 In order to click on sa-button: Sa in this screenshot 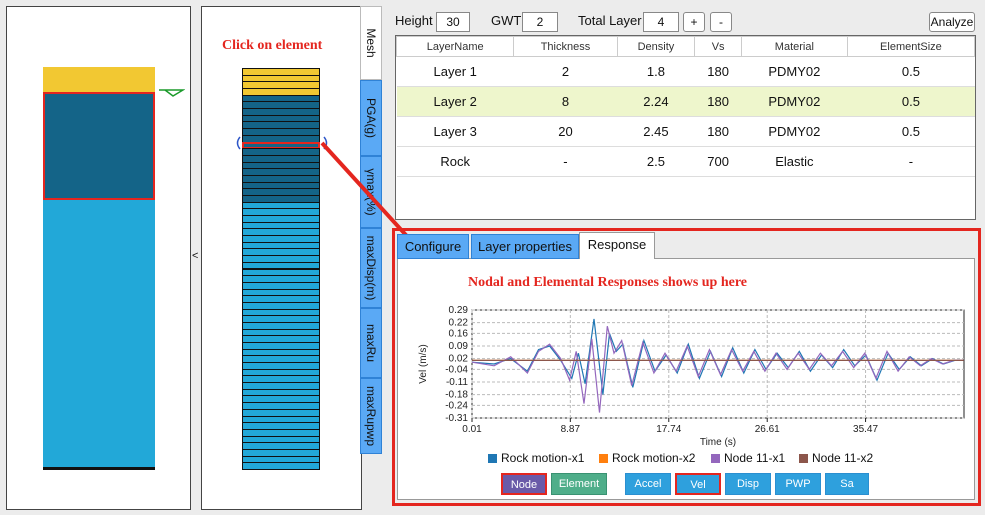, I will do `click(847, 484)`.